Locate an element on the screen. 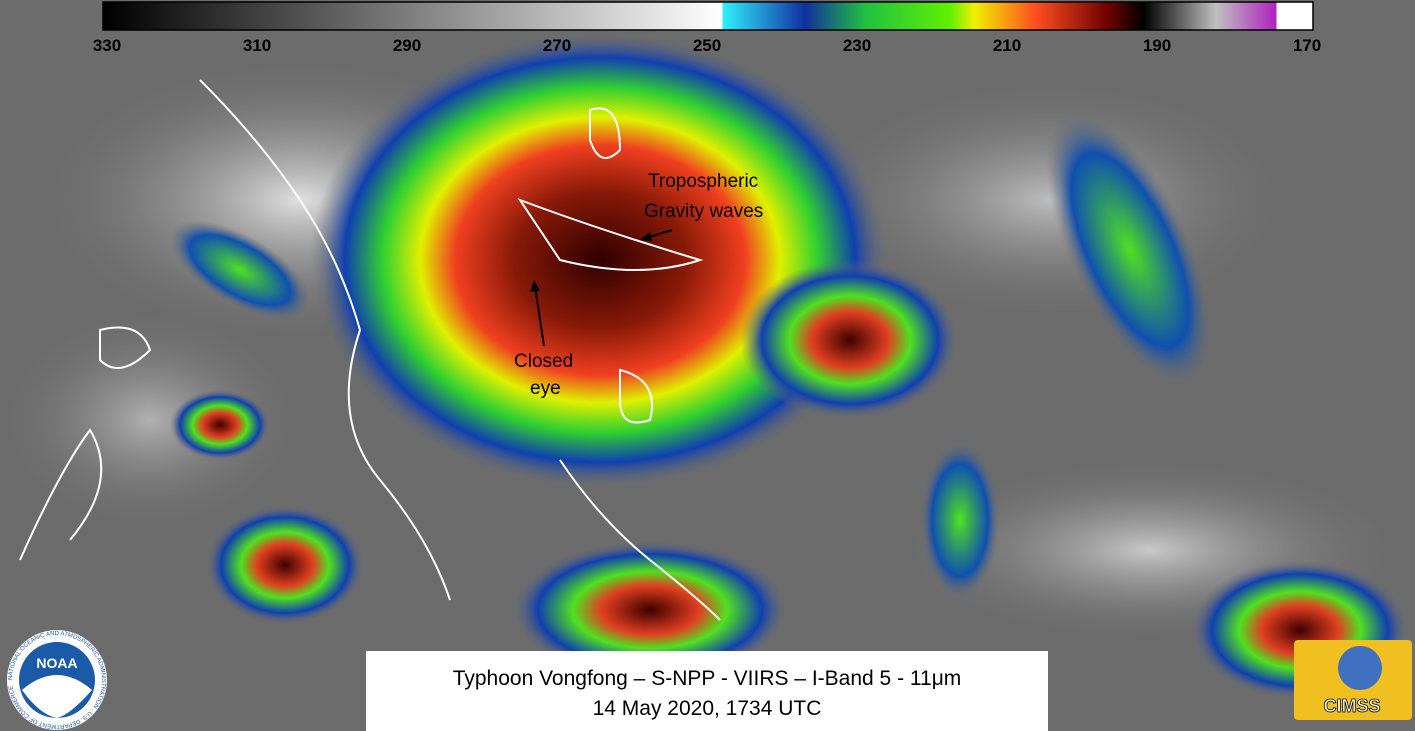  colorbar-tick-label: 270 is located at coordinates (557, 45).